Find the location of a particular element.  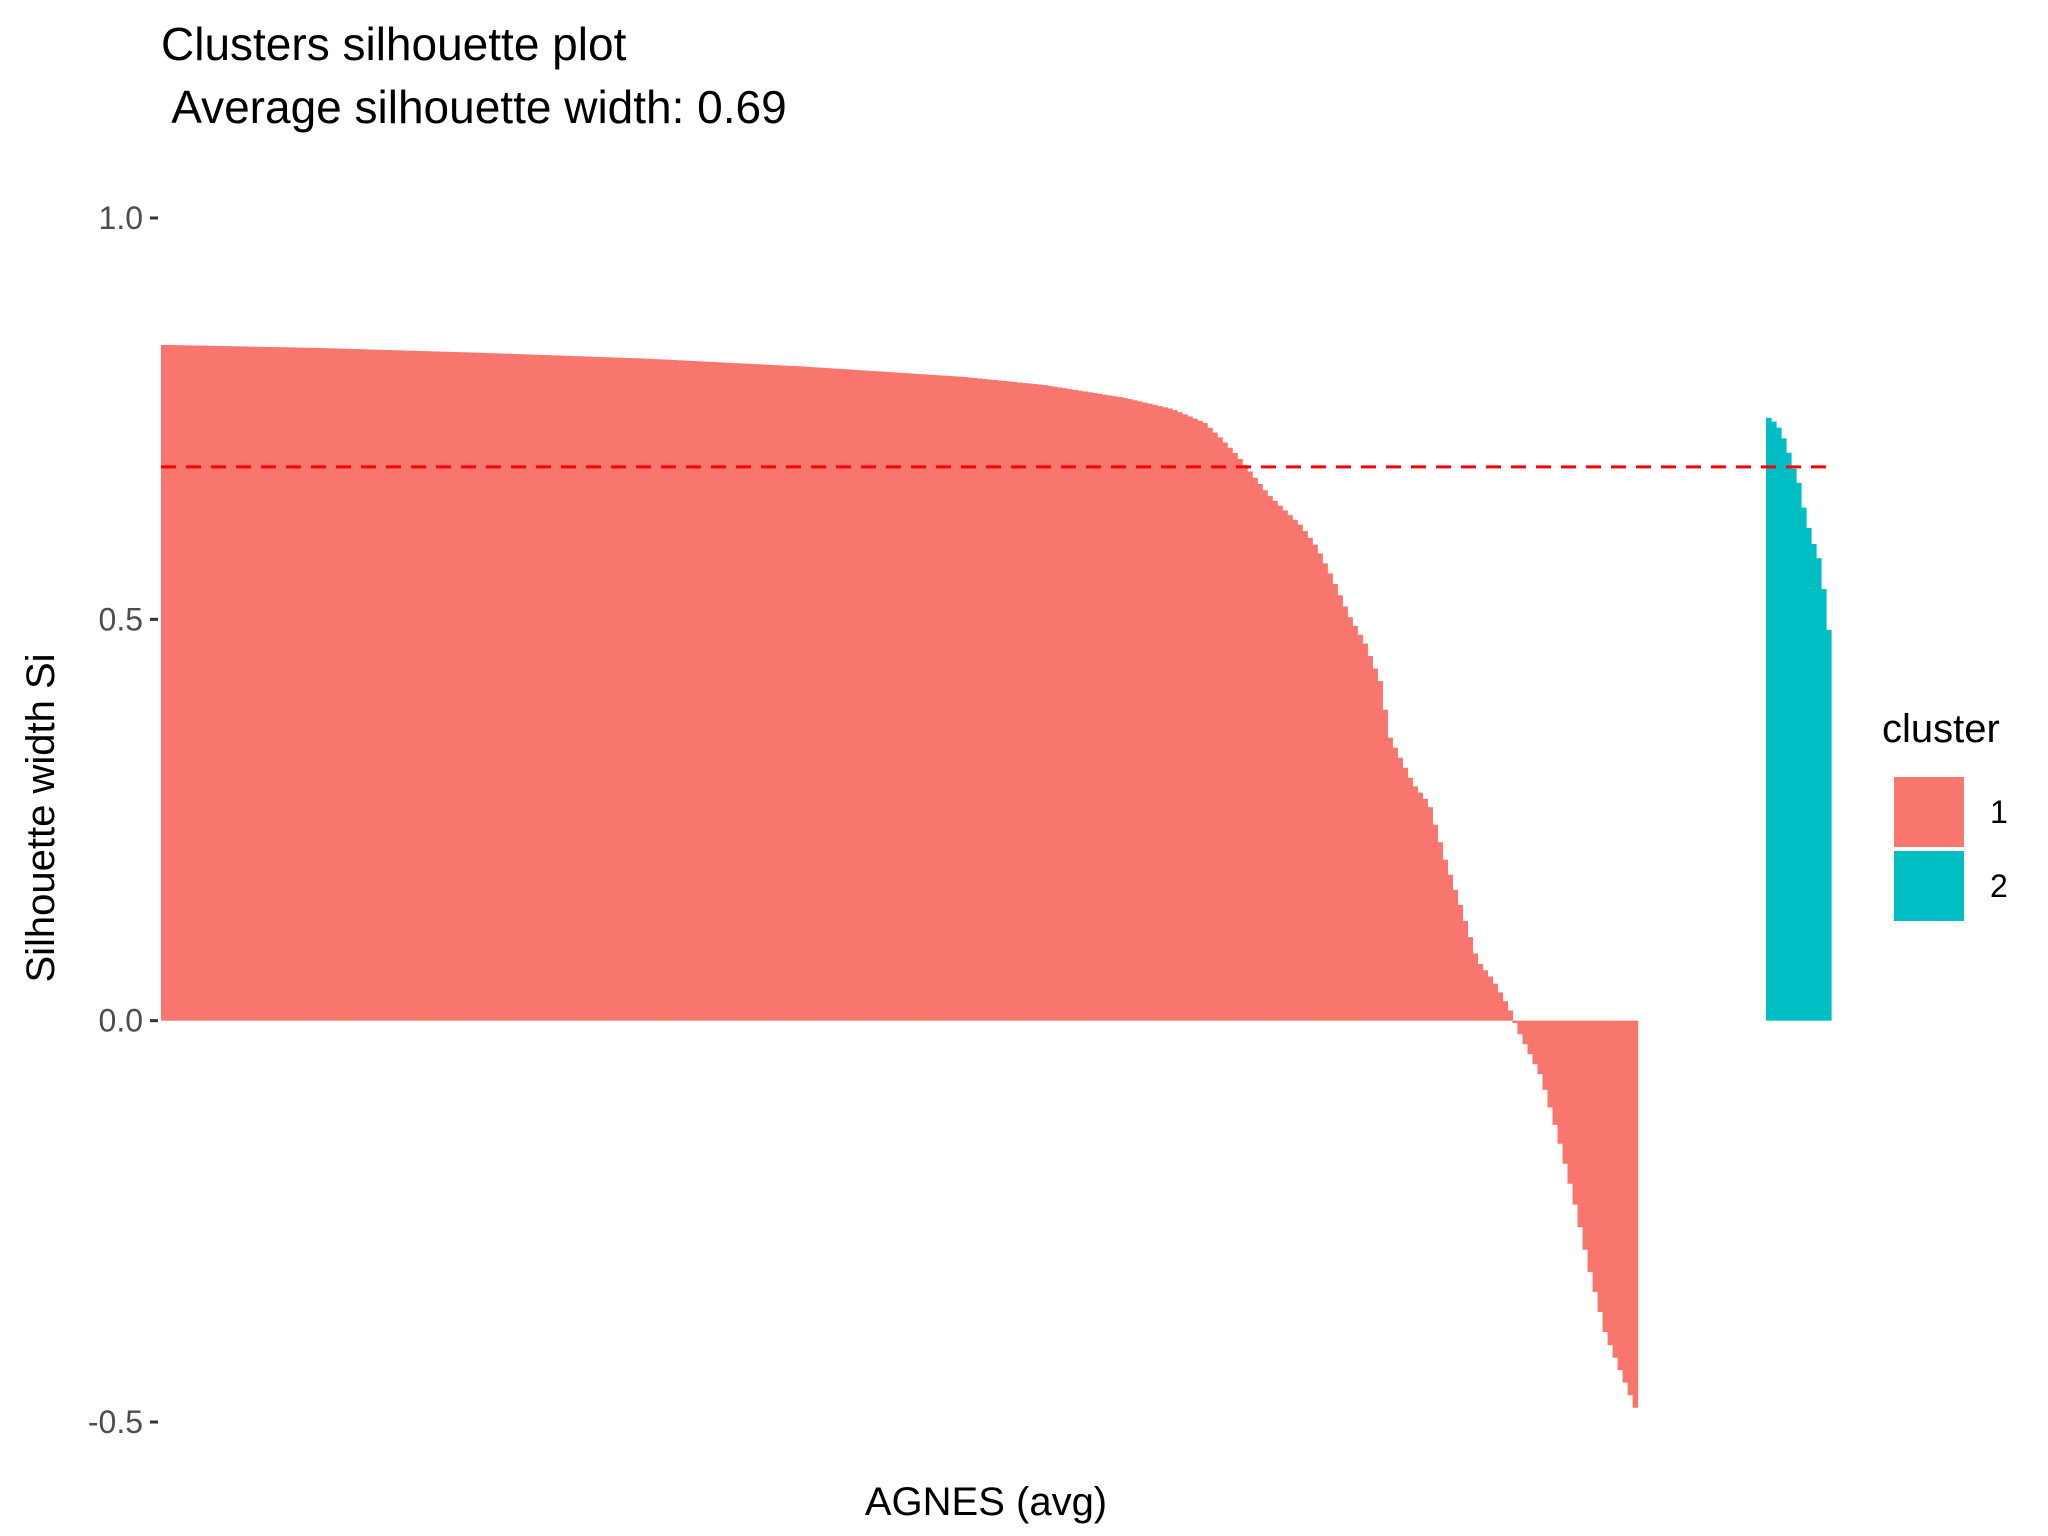

legend: cluster 1 2 is located at coordinates (1945, 815).